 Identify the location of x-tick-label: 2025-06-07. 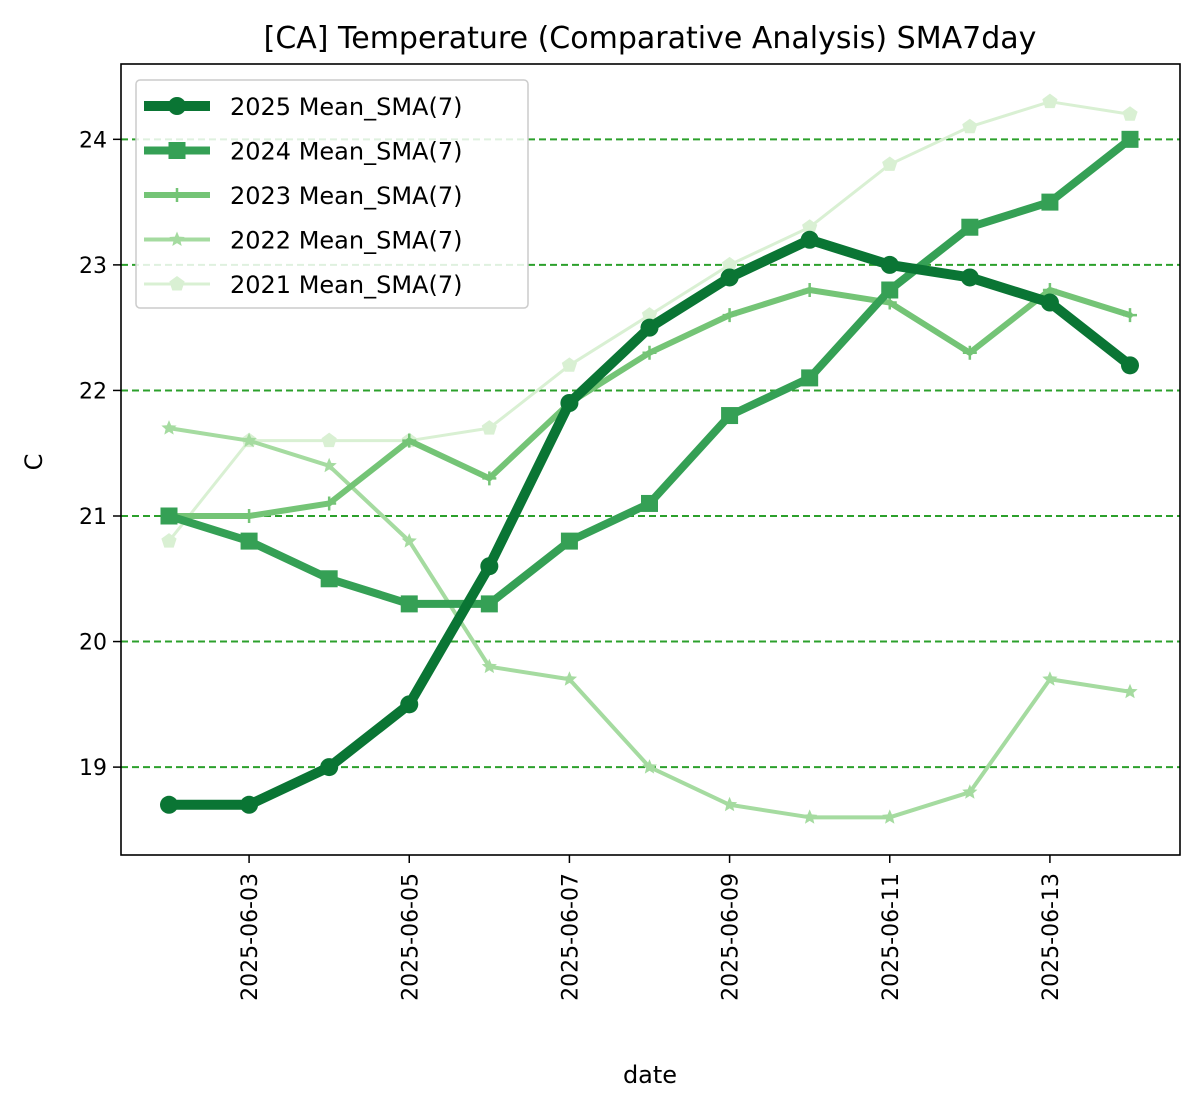
(570, 937).